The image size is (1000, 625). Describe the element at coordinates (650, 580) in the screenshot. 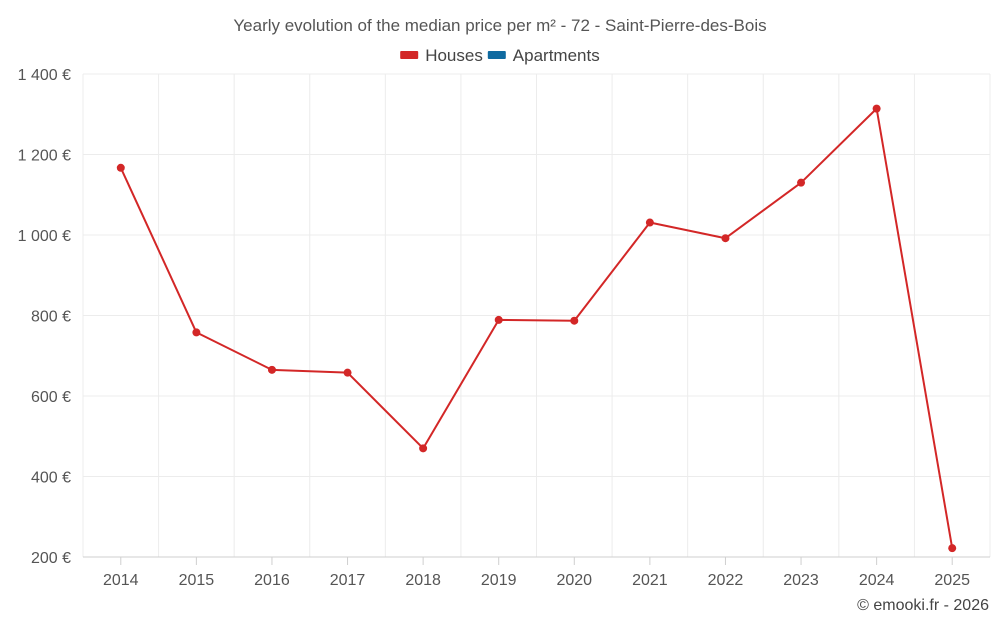

I see `x-tick-label: 2021` at that location.